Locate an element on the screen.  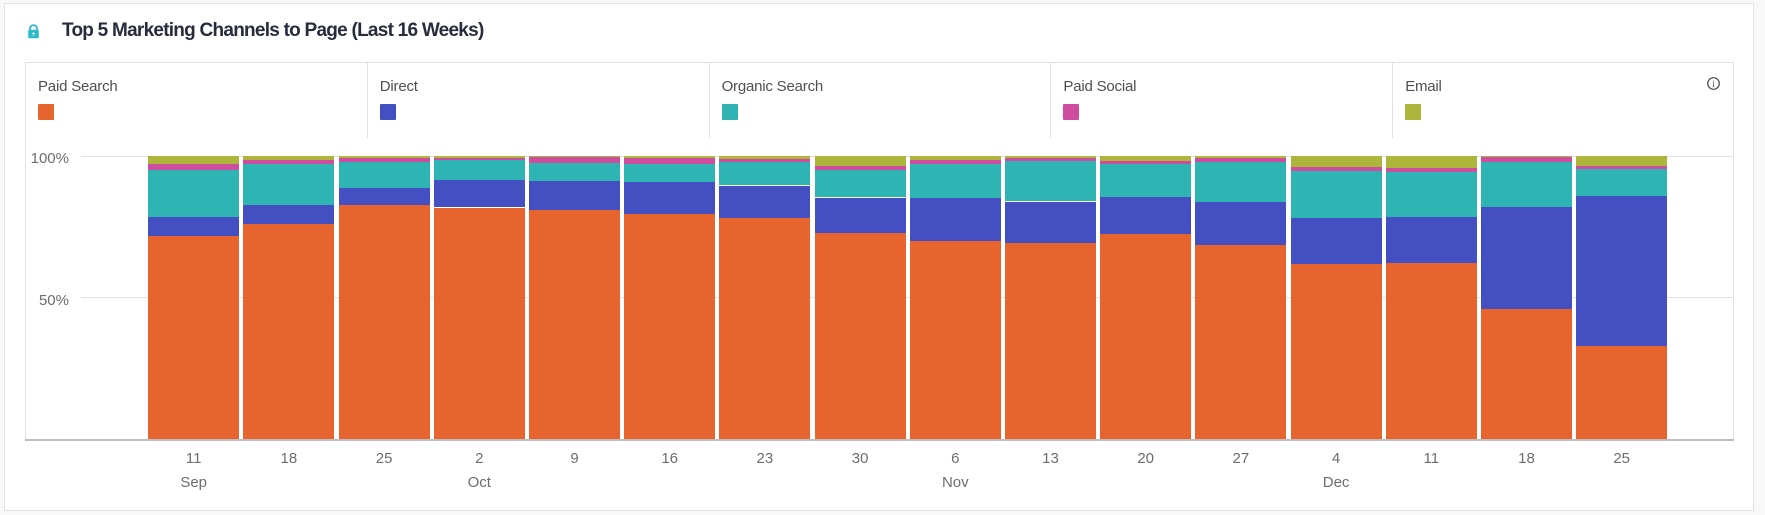
svg-text: i is located at coordinates (1713, 84).